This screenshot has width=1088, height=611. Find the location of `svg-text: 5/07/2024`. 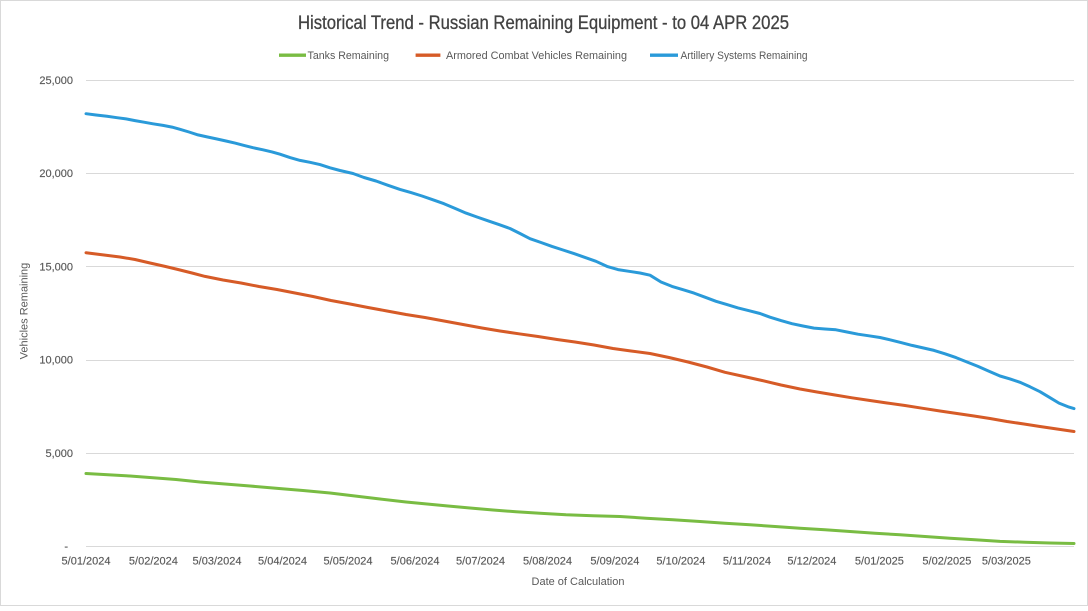

svg-text: 5/07/2024 is located at coordinates (480, 562).